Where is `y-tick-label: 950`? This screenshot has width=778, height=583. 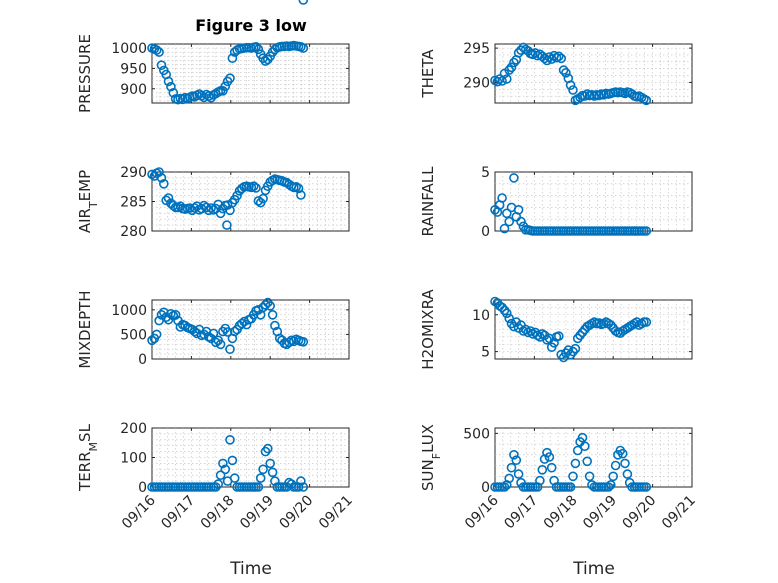
y-tick-label: 950 is located at coordinates (133, 69).